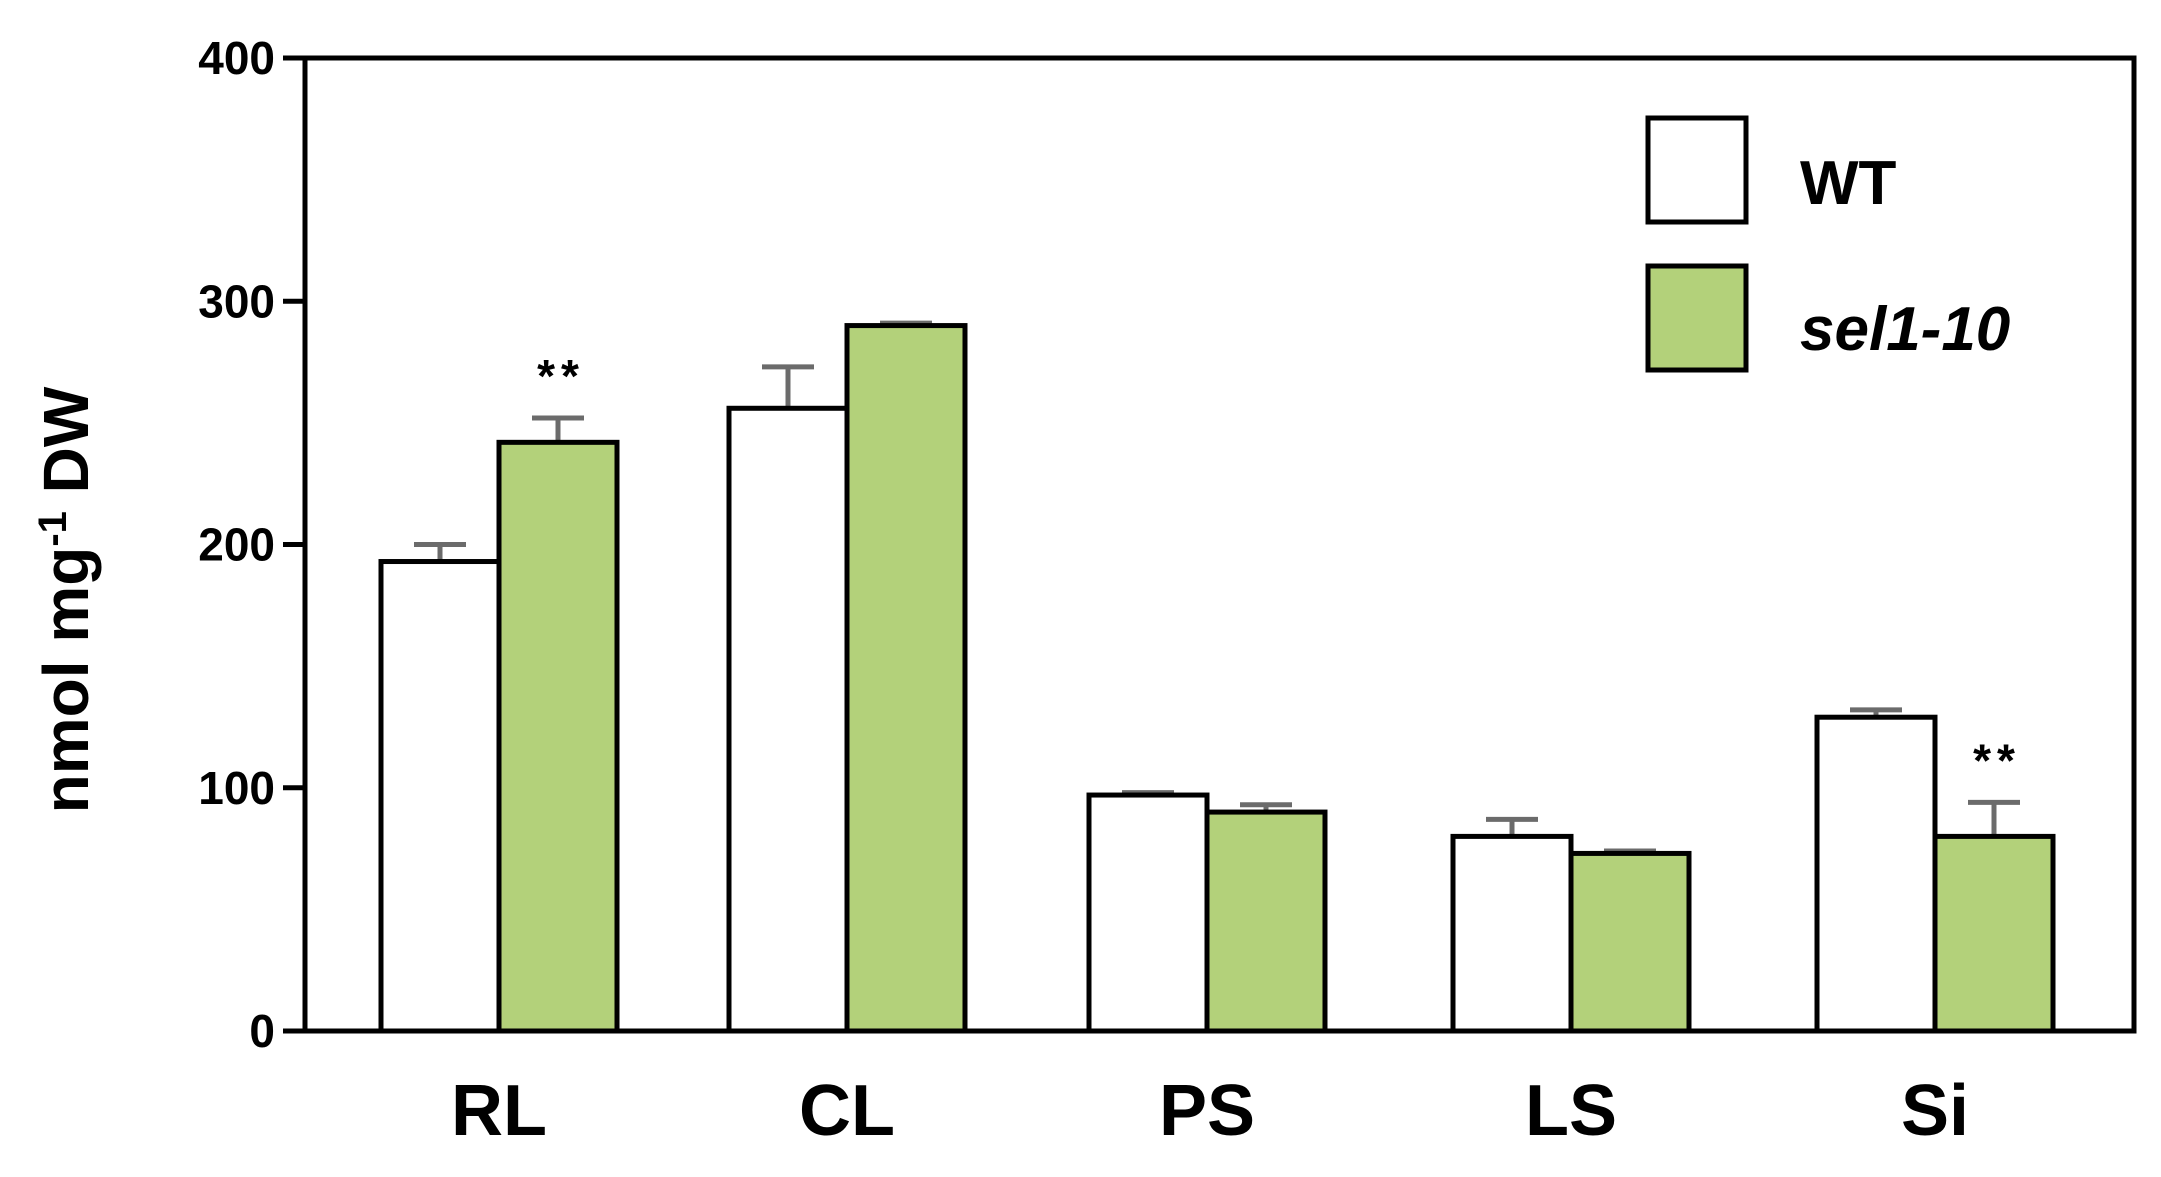  What do you see at coordinates (1935, 1111) in the screenshot?
I see `x-tick-label: Si` at bounding box center [1935, 1111].